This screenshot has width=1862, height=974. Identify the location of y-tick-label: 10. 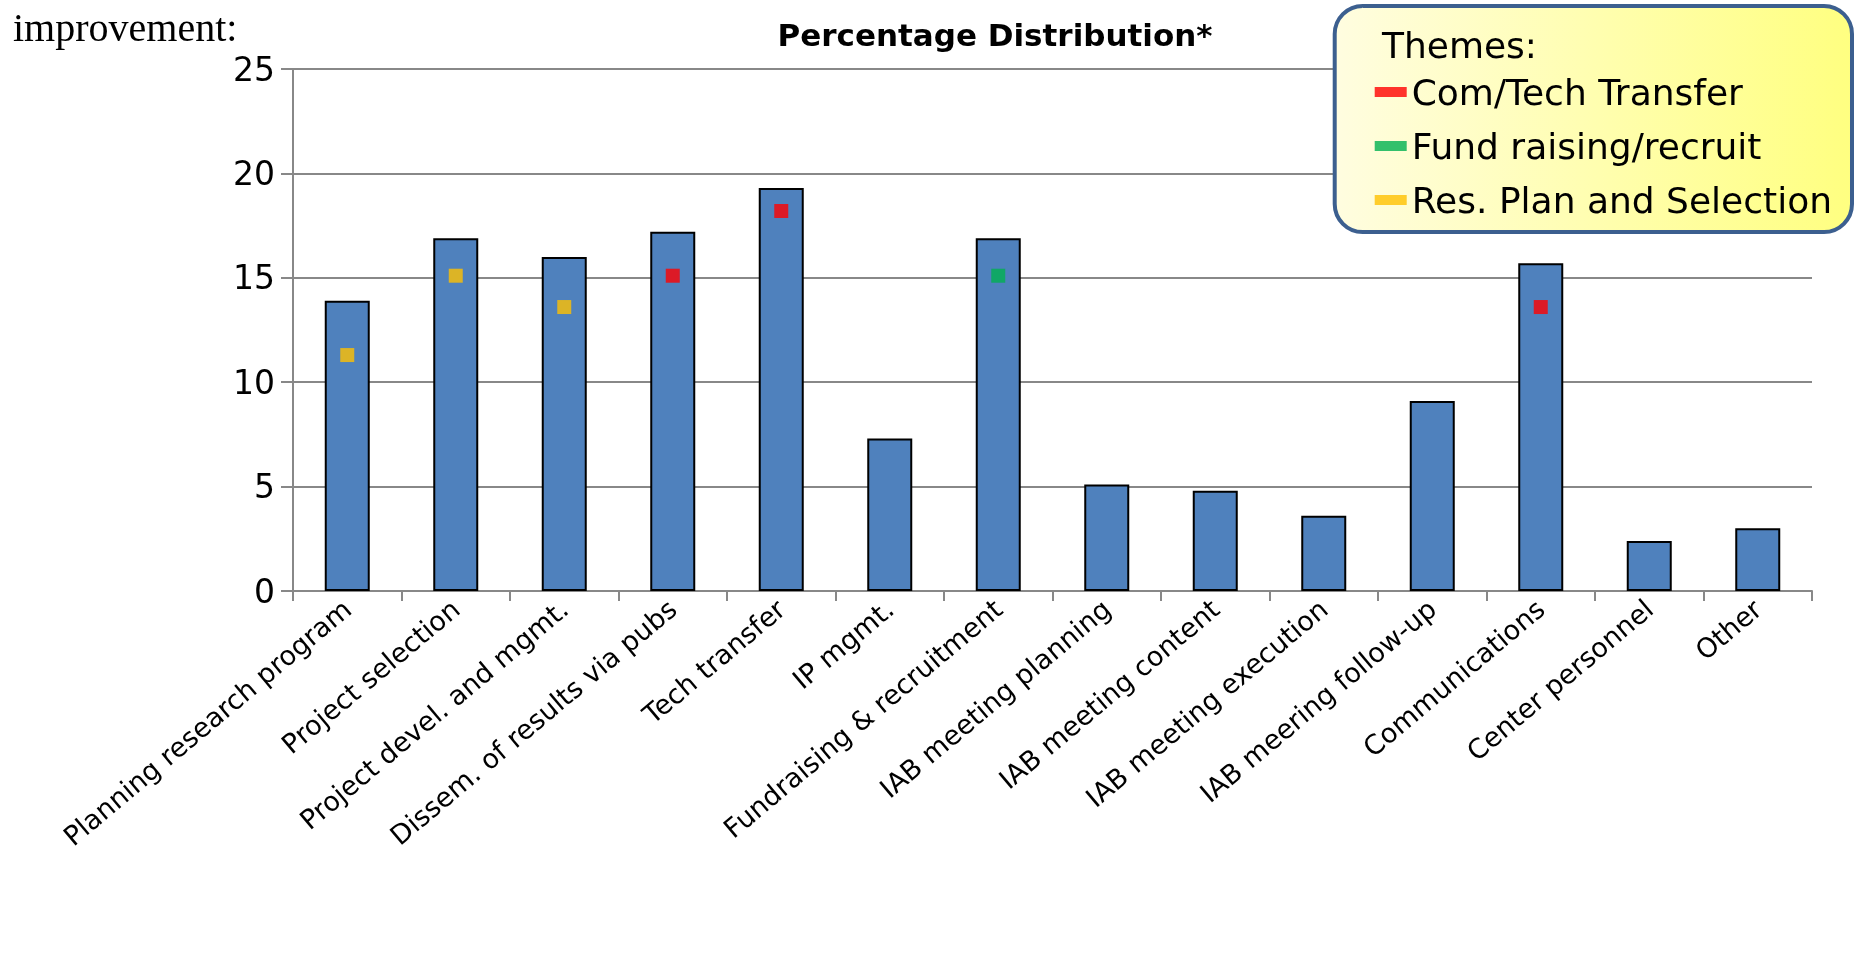
(254, 382).